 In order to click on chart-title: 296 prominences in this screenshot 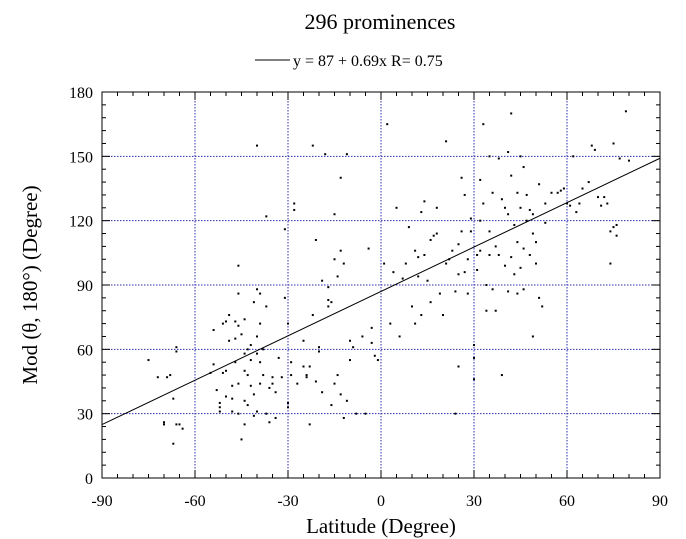, I will do `click(380, 21)`.